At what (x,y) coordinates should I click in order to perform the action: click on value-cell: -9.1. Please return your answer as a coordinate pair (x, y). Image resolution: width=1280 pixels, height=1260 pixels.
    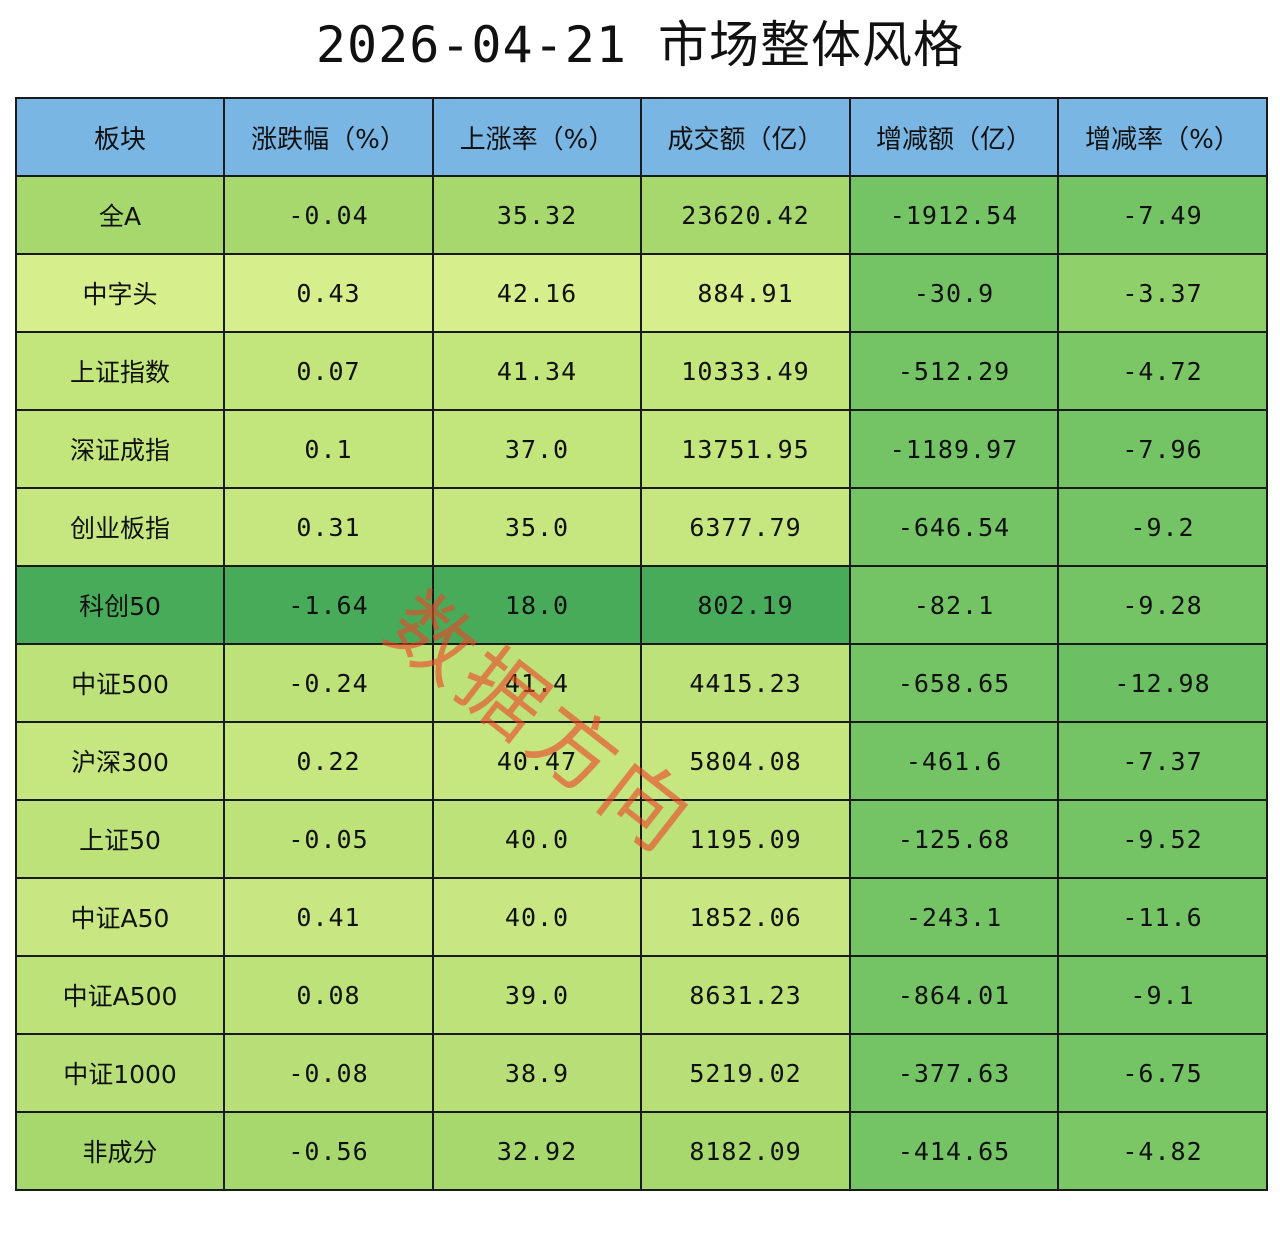
    Looking at the image, I should click on (1162, 995).